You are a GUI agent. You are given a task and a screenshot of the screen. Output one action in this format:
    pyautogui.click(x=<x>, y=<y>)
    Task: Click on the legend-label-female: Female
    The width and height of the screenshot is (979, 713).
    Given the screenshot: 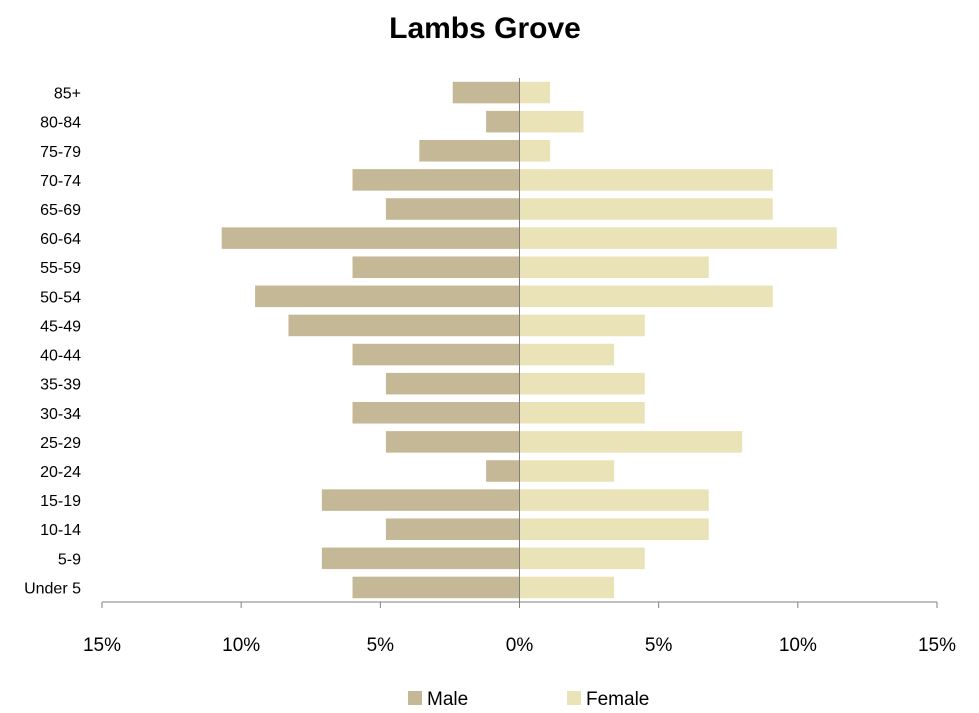 What is the action you would take?
    pyautogui.click(x=617, y=699)
    